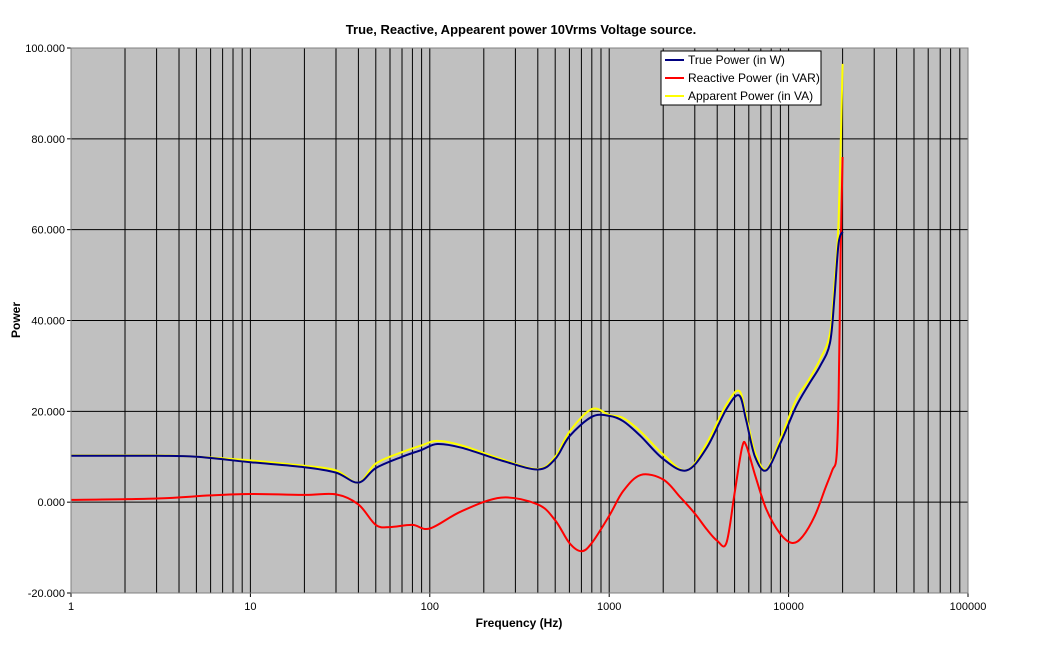  What do you see at coordinates (750, 96) in the screenshot?
I see `legend-label-3: Apparent Power (in VA)` at bounding box center [750, 96].